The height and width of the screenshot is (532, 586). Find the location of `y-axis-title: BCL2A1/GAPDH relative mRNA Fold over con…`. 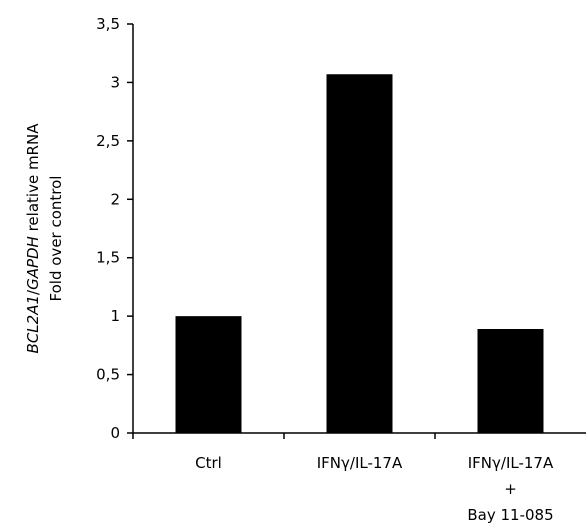

y-axis-title: BCL2A1/GAPDH relative mRNA Fold over con… is located at coordinates (44, 238).